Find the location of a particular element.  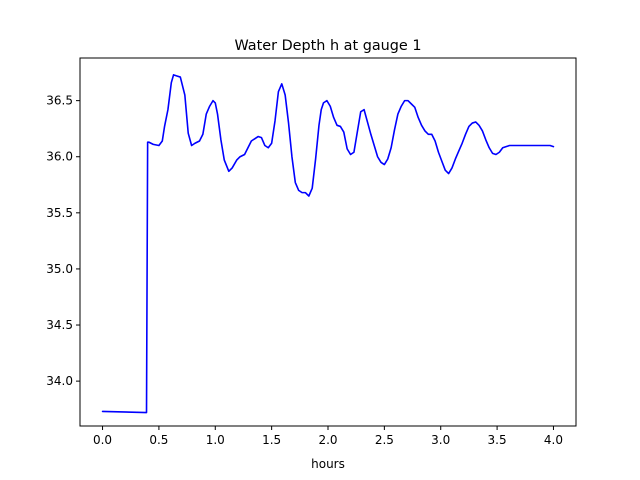

x-tick-label: 1.5 is located at coordinates (271, 440).